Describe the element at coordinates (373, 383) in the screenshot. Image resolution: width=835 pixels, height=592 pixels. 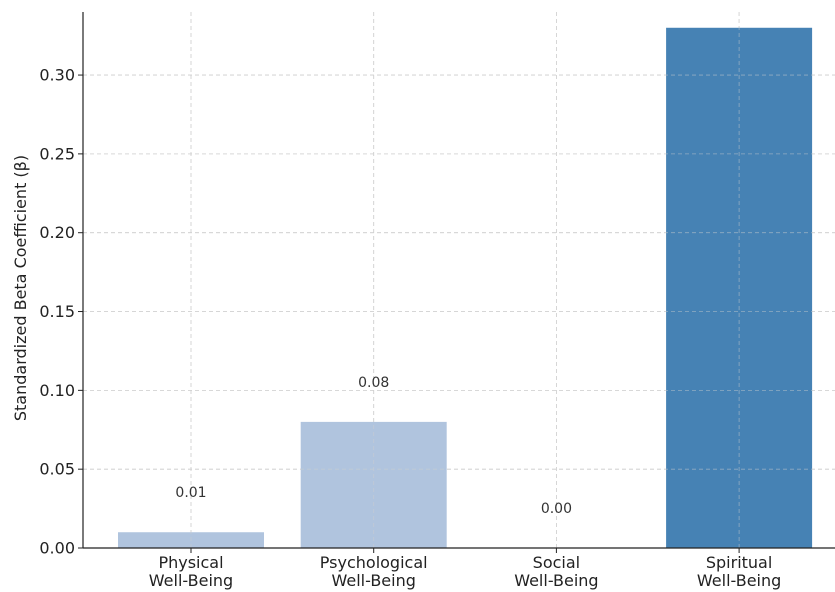
I see `data-label: 0.08` at that location.